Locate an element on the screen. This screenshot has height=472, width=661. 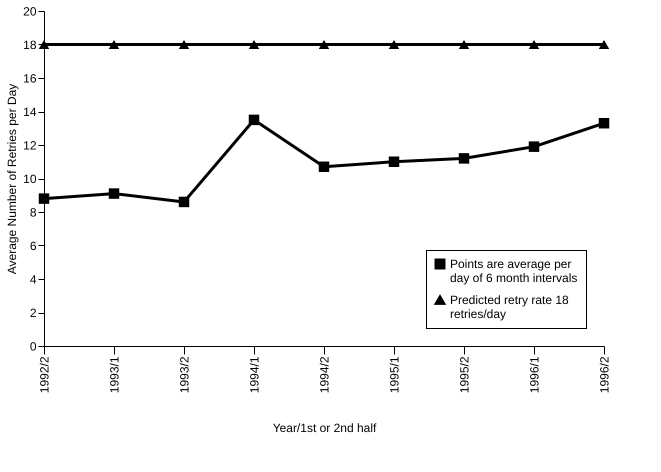
y-tick-label: 20 is located at coordinates (30, 11).